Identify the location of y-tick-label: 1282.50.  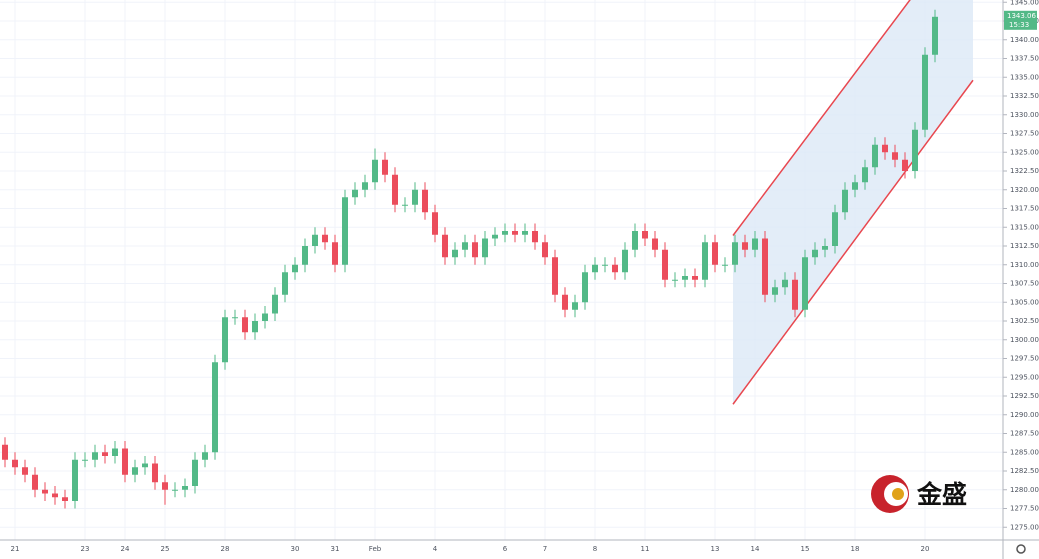
(1024, 471).